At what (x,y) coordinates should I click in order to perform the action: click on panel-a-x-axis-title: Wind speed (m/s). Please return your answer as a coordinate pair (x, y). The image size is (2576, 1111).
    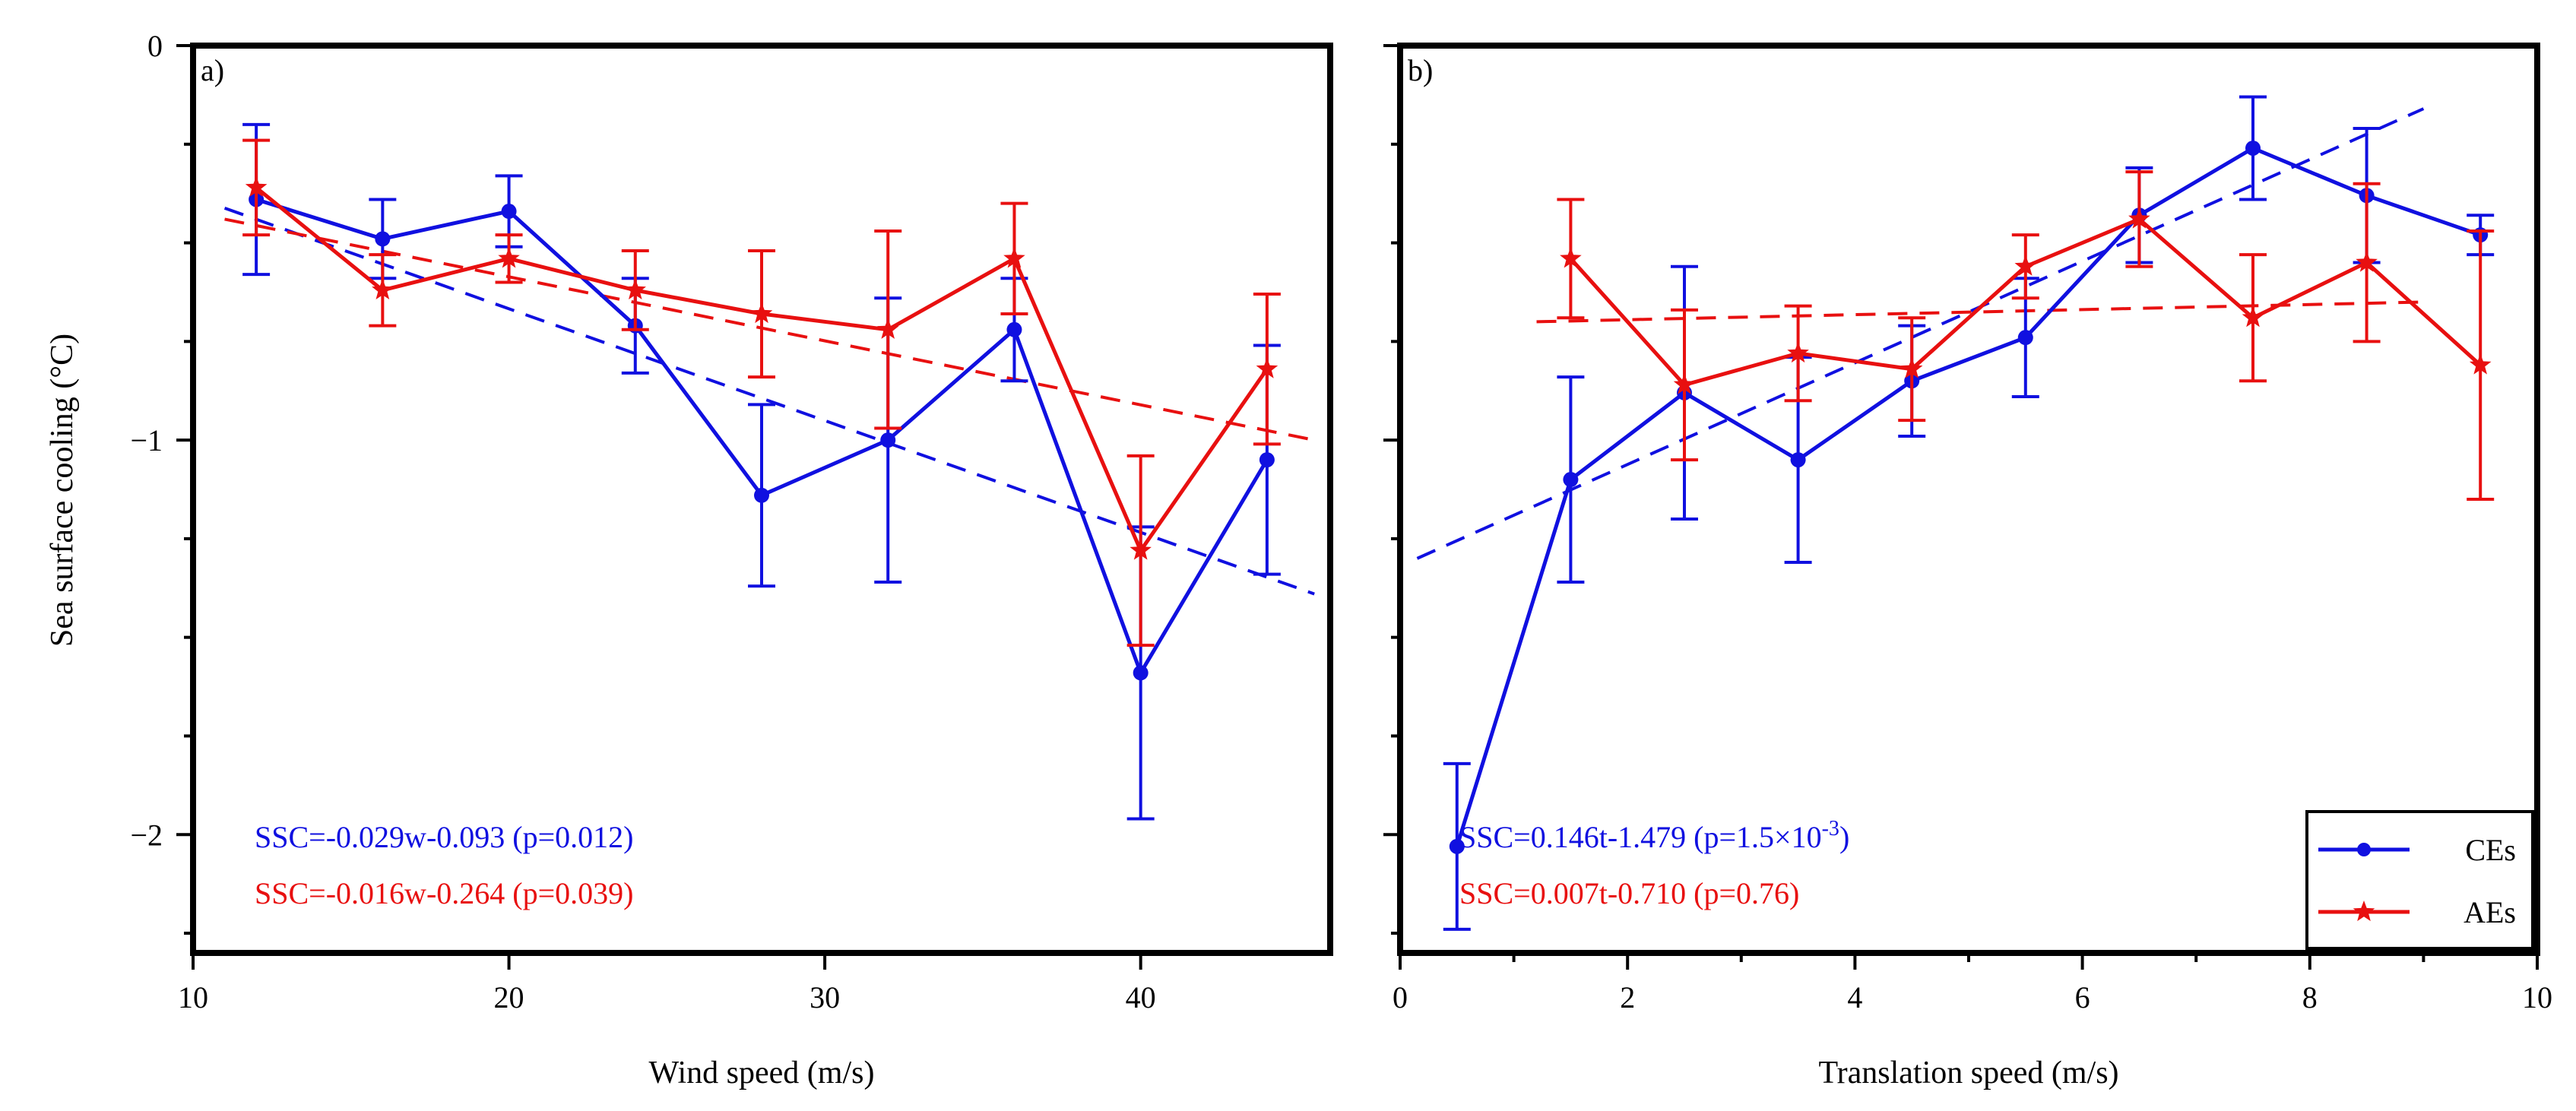
    Looking at the image, I should click on (762, 1073).